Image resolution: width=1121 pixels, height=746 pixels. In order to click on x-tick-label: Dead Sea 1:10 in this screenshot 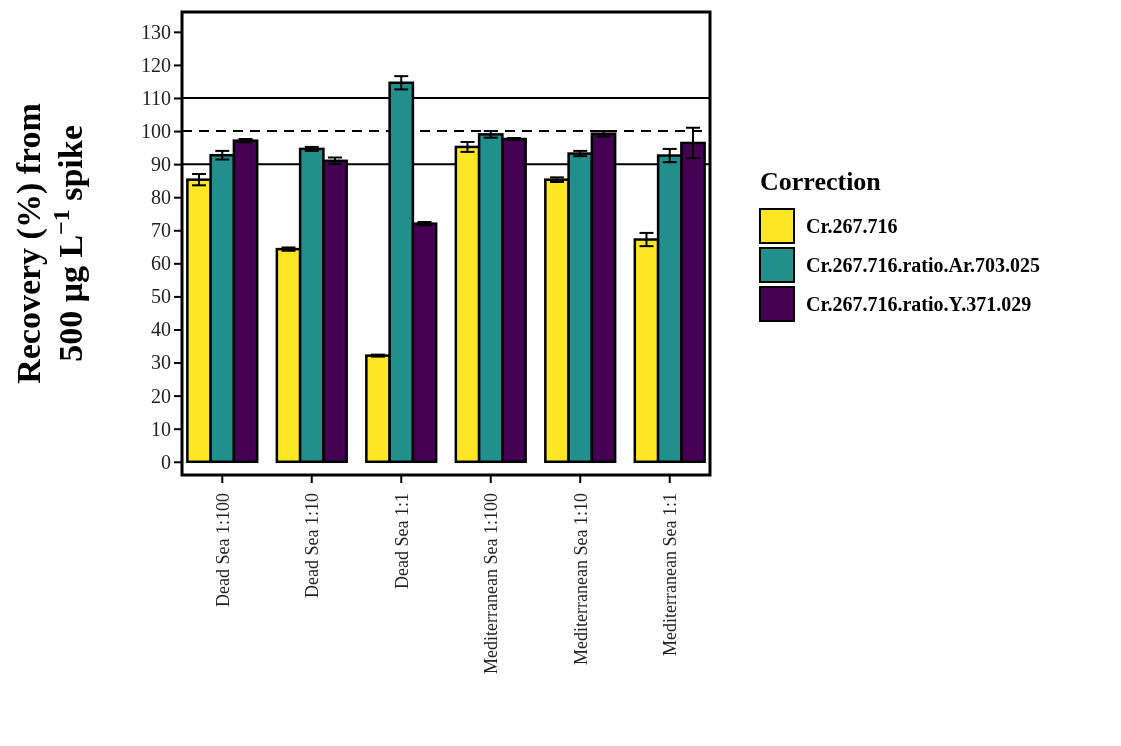, I will do `click(312, 545)`.